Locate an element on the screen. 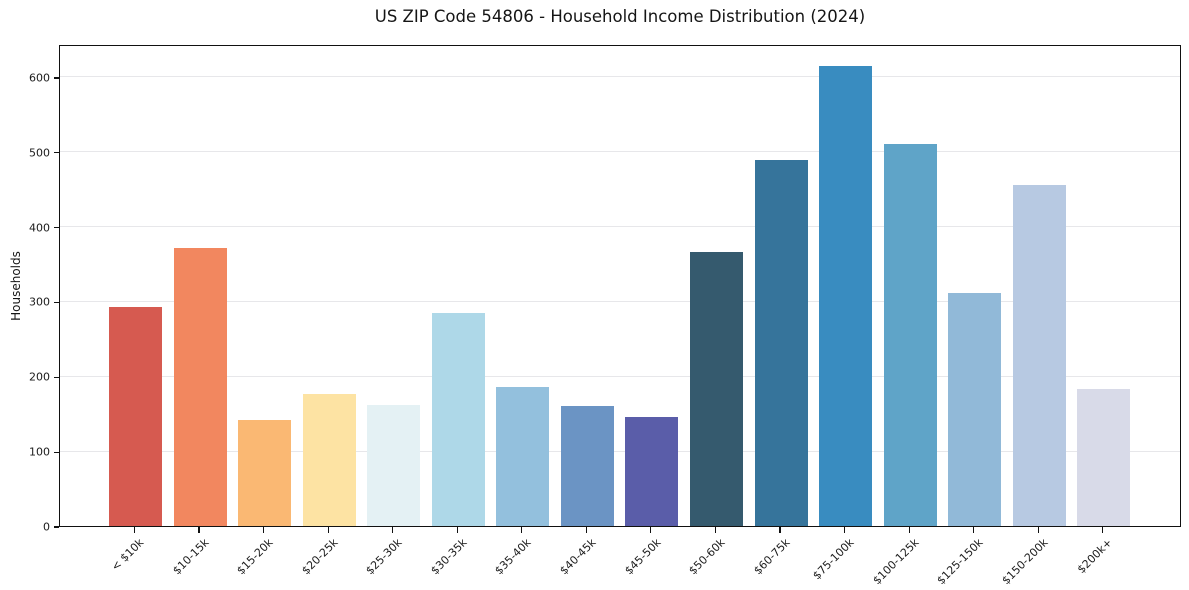  bar-$150-200k is located at coordinates (1039, 355).